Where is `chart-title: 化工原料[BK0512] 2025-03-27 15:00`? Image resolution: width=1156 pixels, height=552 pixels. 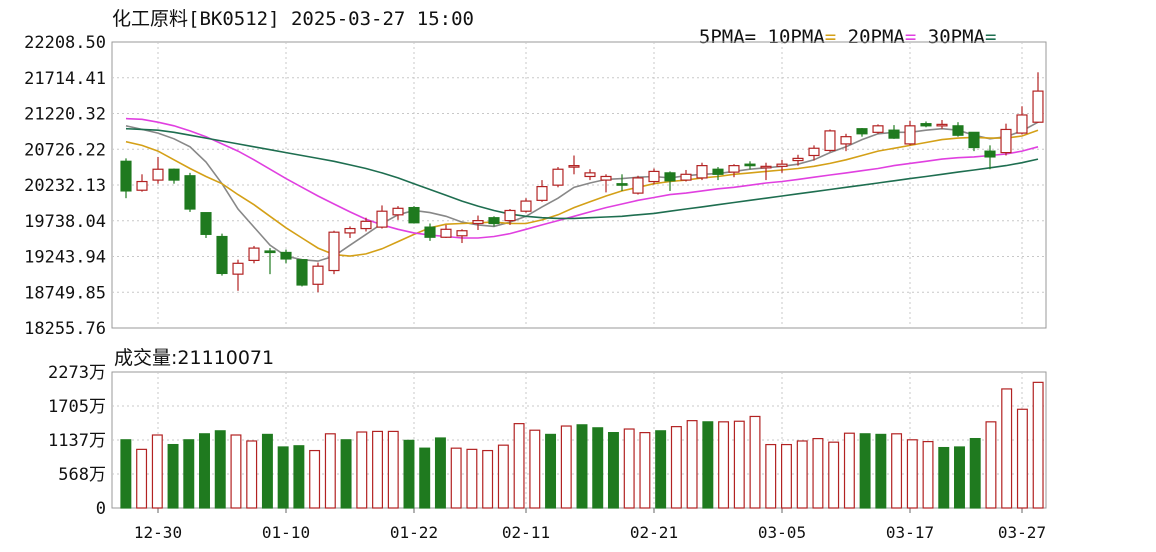
chart-title: 化工原料[BK0512] 2025-03-27 15:00 is located at coordinates (293, 19).